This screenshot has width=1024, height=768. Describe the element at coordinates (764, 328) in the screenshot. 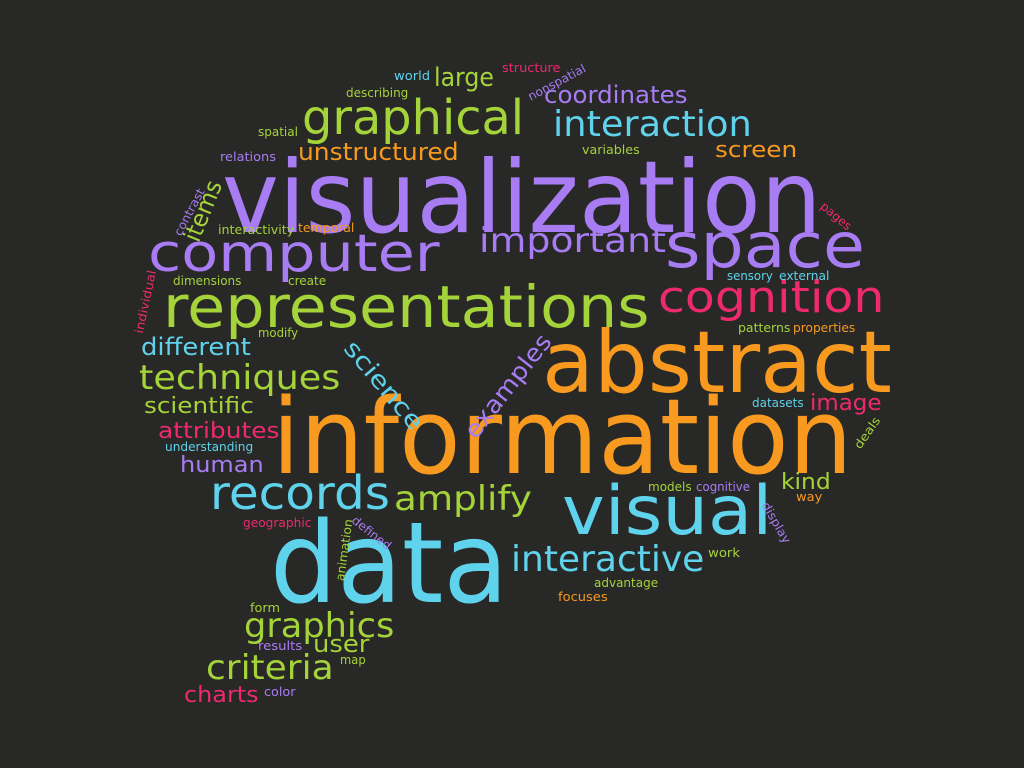

I see `word-patterns: patterns` at that location.